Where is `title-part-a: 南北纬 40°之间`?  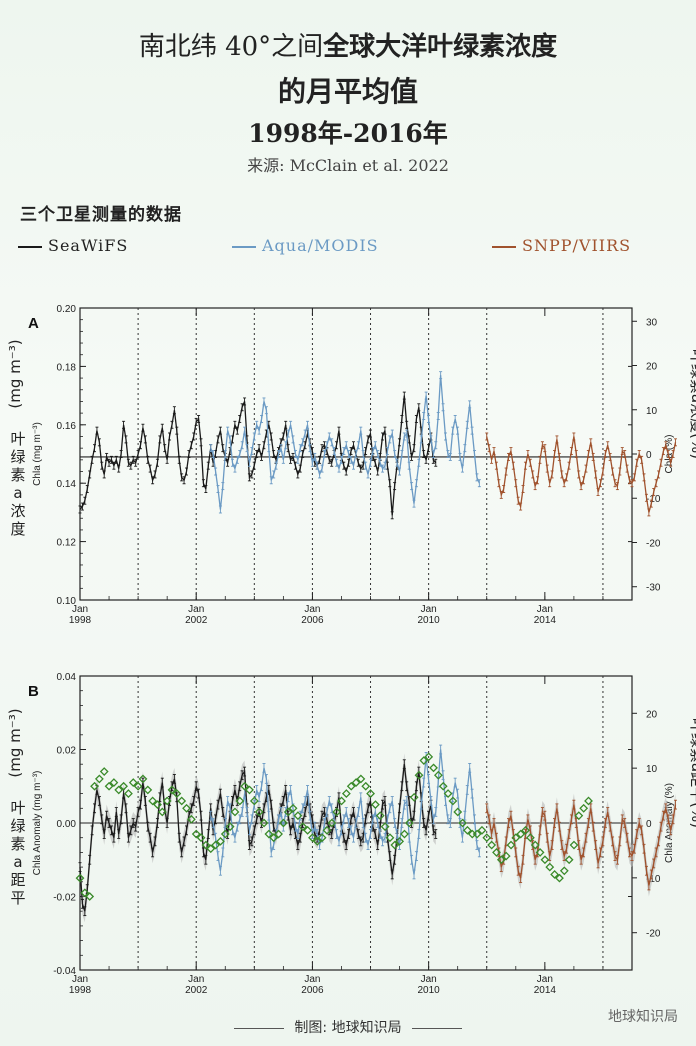
title-part-a: 南北纬 40°之间 is located at coordinates (231, 47).